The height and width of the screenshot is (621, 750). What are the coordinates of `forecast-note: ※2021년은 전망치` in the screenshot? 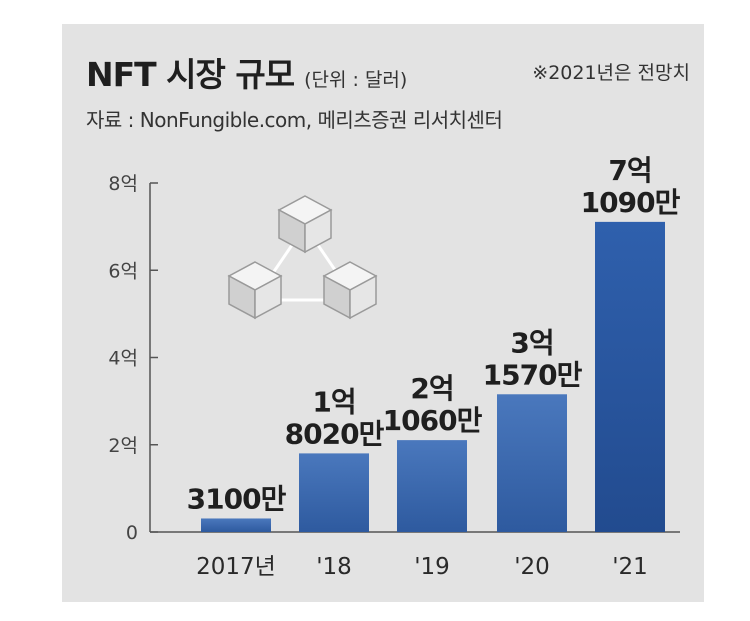 It's located at (611, 73).